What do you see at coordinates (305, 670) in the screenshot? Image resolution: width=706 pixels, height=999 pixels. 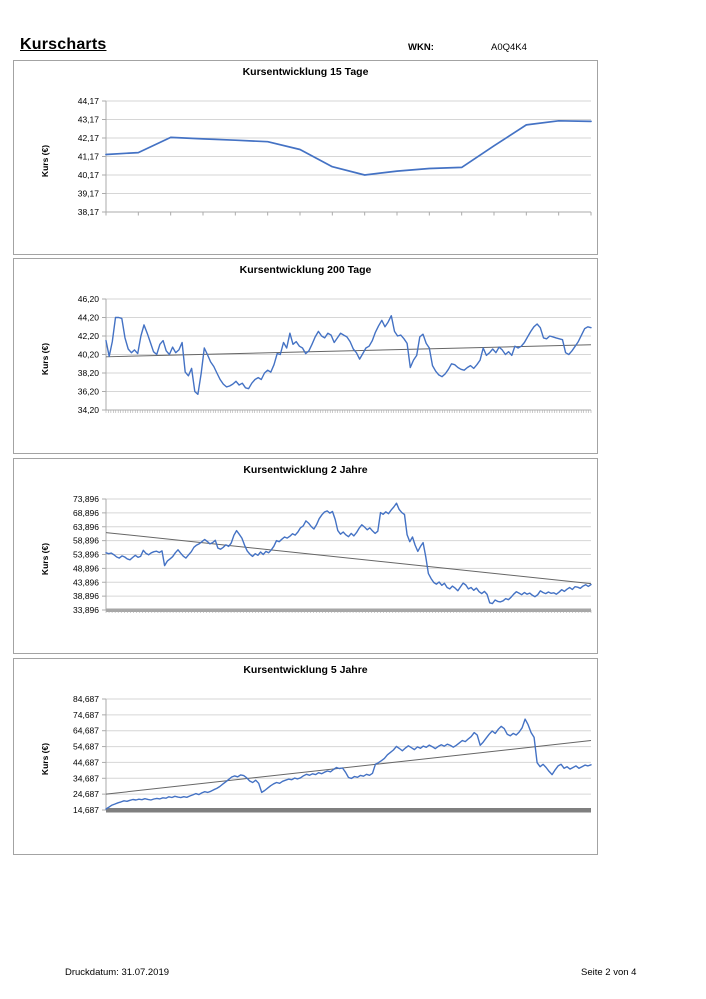 I see `chart-title: Kursentwicklung 5 Jahre` at bounding box center [305, 670].